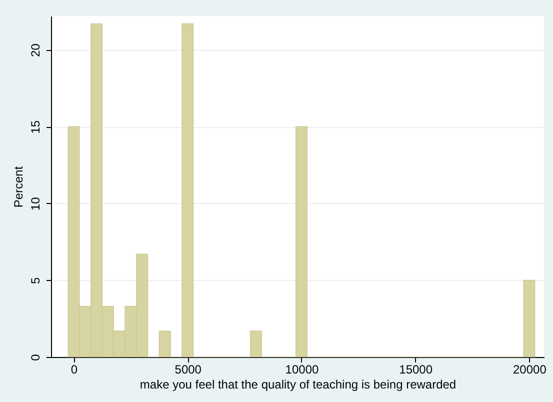  I want to click on y-axis-title: Percent, so click(19, 187).